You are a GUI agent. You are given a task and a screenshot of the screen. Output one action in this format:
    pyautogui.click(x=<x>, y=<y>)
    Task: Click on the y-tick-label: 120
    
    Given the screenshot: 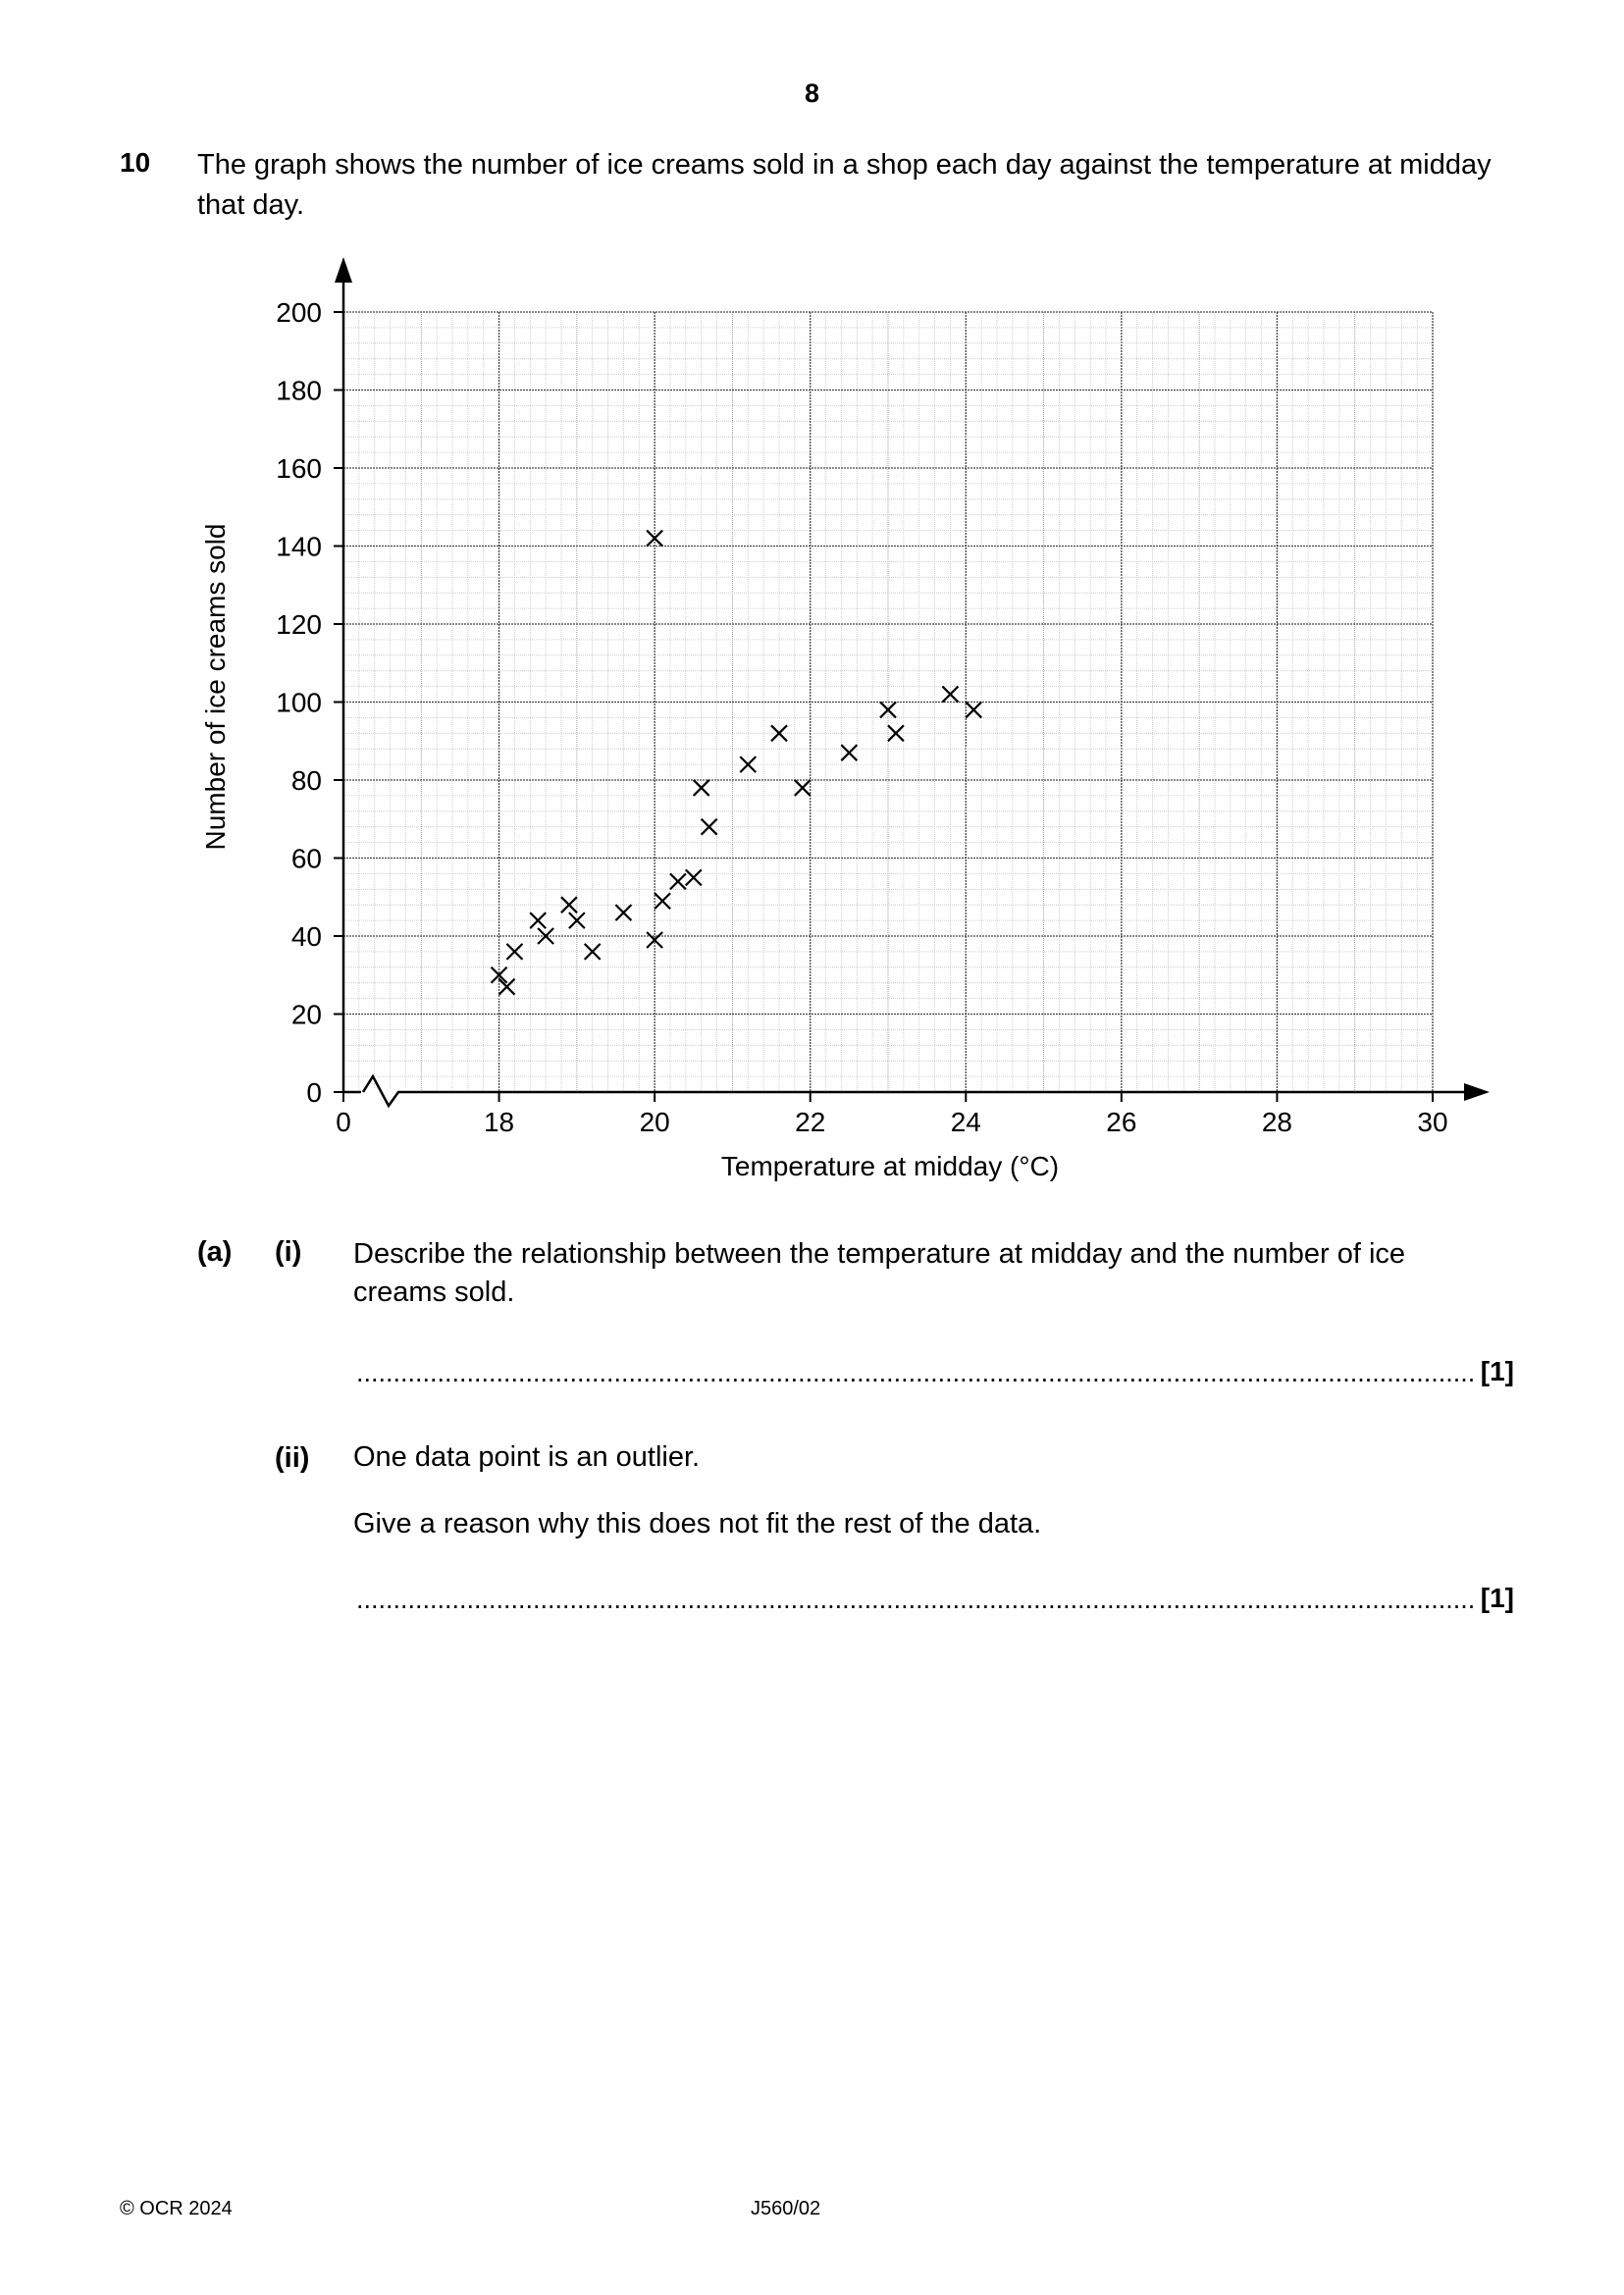 What is the action you would take?
    pyautogui.click(x=299, y=624)
    